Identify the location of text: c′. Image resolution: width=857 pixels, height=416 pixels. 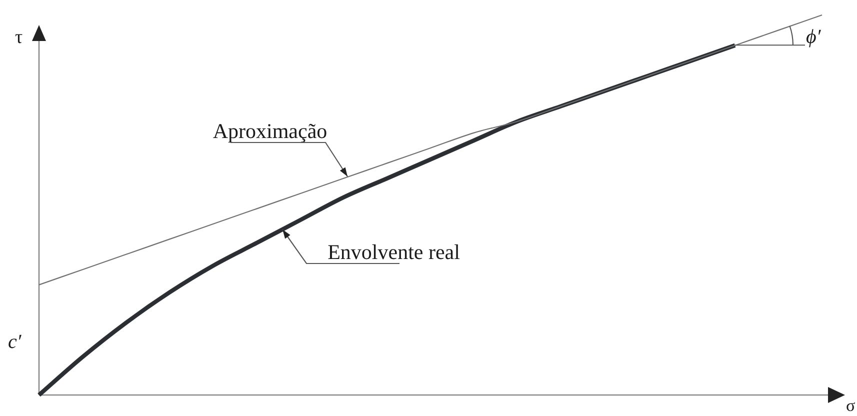
(15, 342).